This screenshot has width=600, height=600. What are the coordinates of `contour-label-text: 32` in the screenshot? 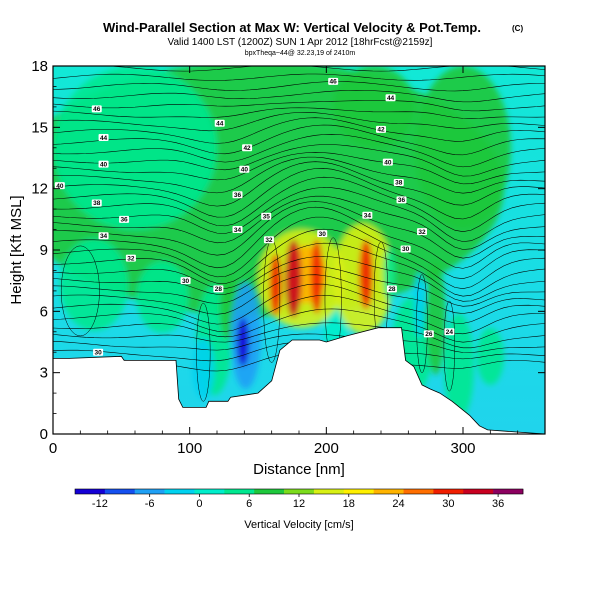 It's located at (131, 258).